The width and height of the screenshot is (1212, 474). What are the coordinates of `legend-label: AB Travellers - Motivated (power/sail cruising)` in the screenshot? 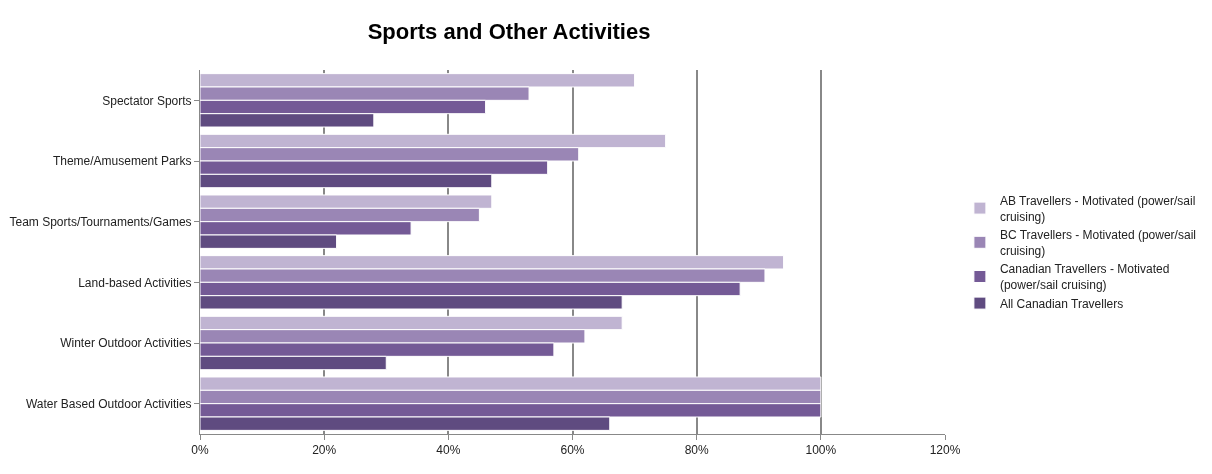 It's located at (1097, 208).